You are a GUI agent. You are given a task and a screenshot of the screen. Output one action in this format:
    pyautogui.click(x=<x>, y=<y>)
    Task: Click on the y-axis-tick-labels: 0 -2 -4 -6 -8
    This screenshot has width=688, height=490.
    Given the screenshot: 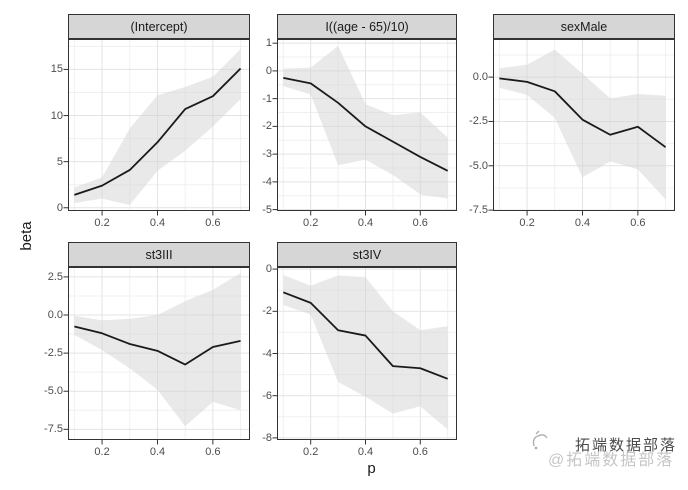 What is the action you would take?
    pyautogui.click(x=257, y=353)
    